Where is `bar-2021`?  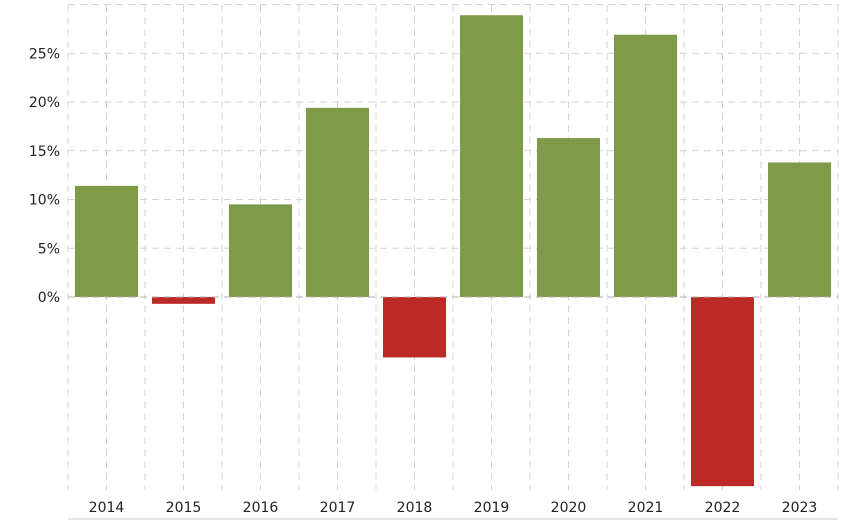 bar-2021 is located at coordinates (645, 165).